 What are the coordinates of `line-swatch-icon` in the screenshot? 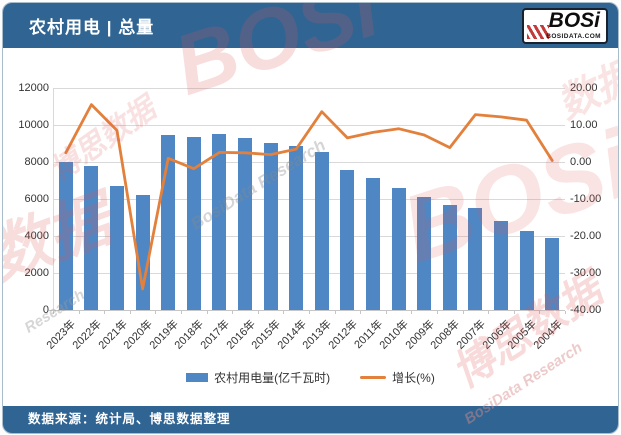 It's located at (373, 377).